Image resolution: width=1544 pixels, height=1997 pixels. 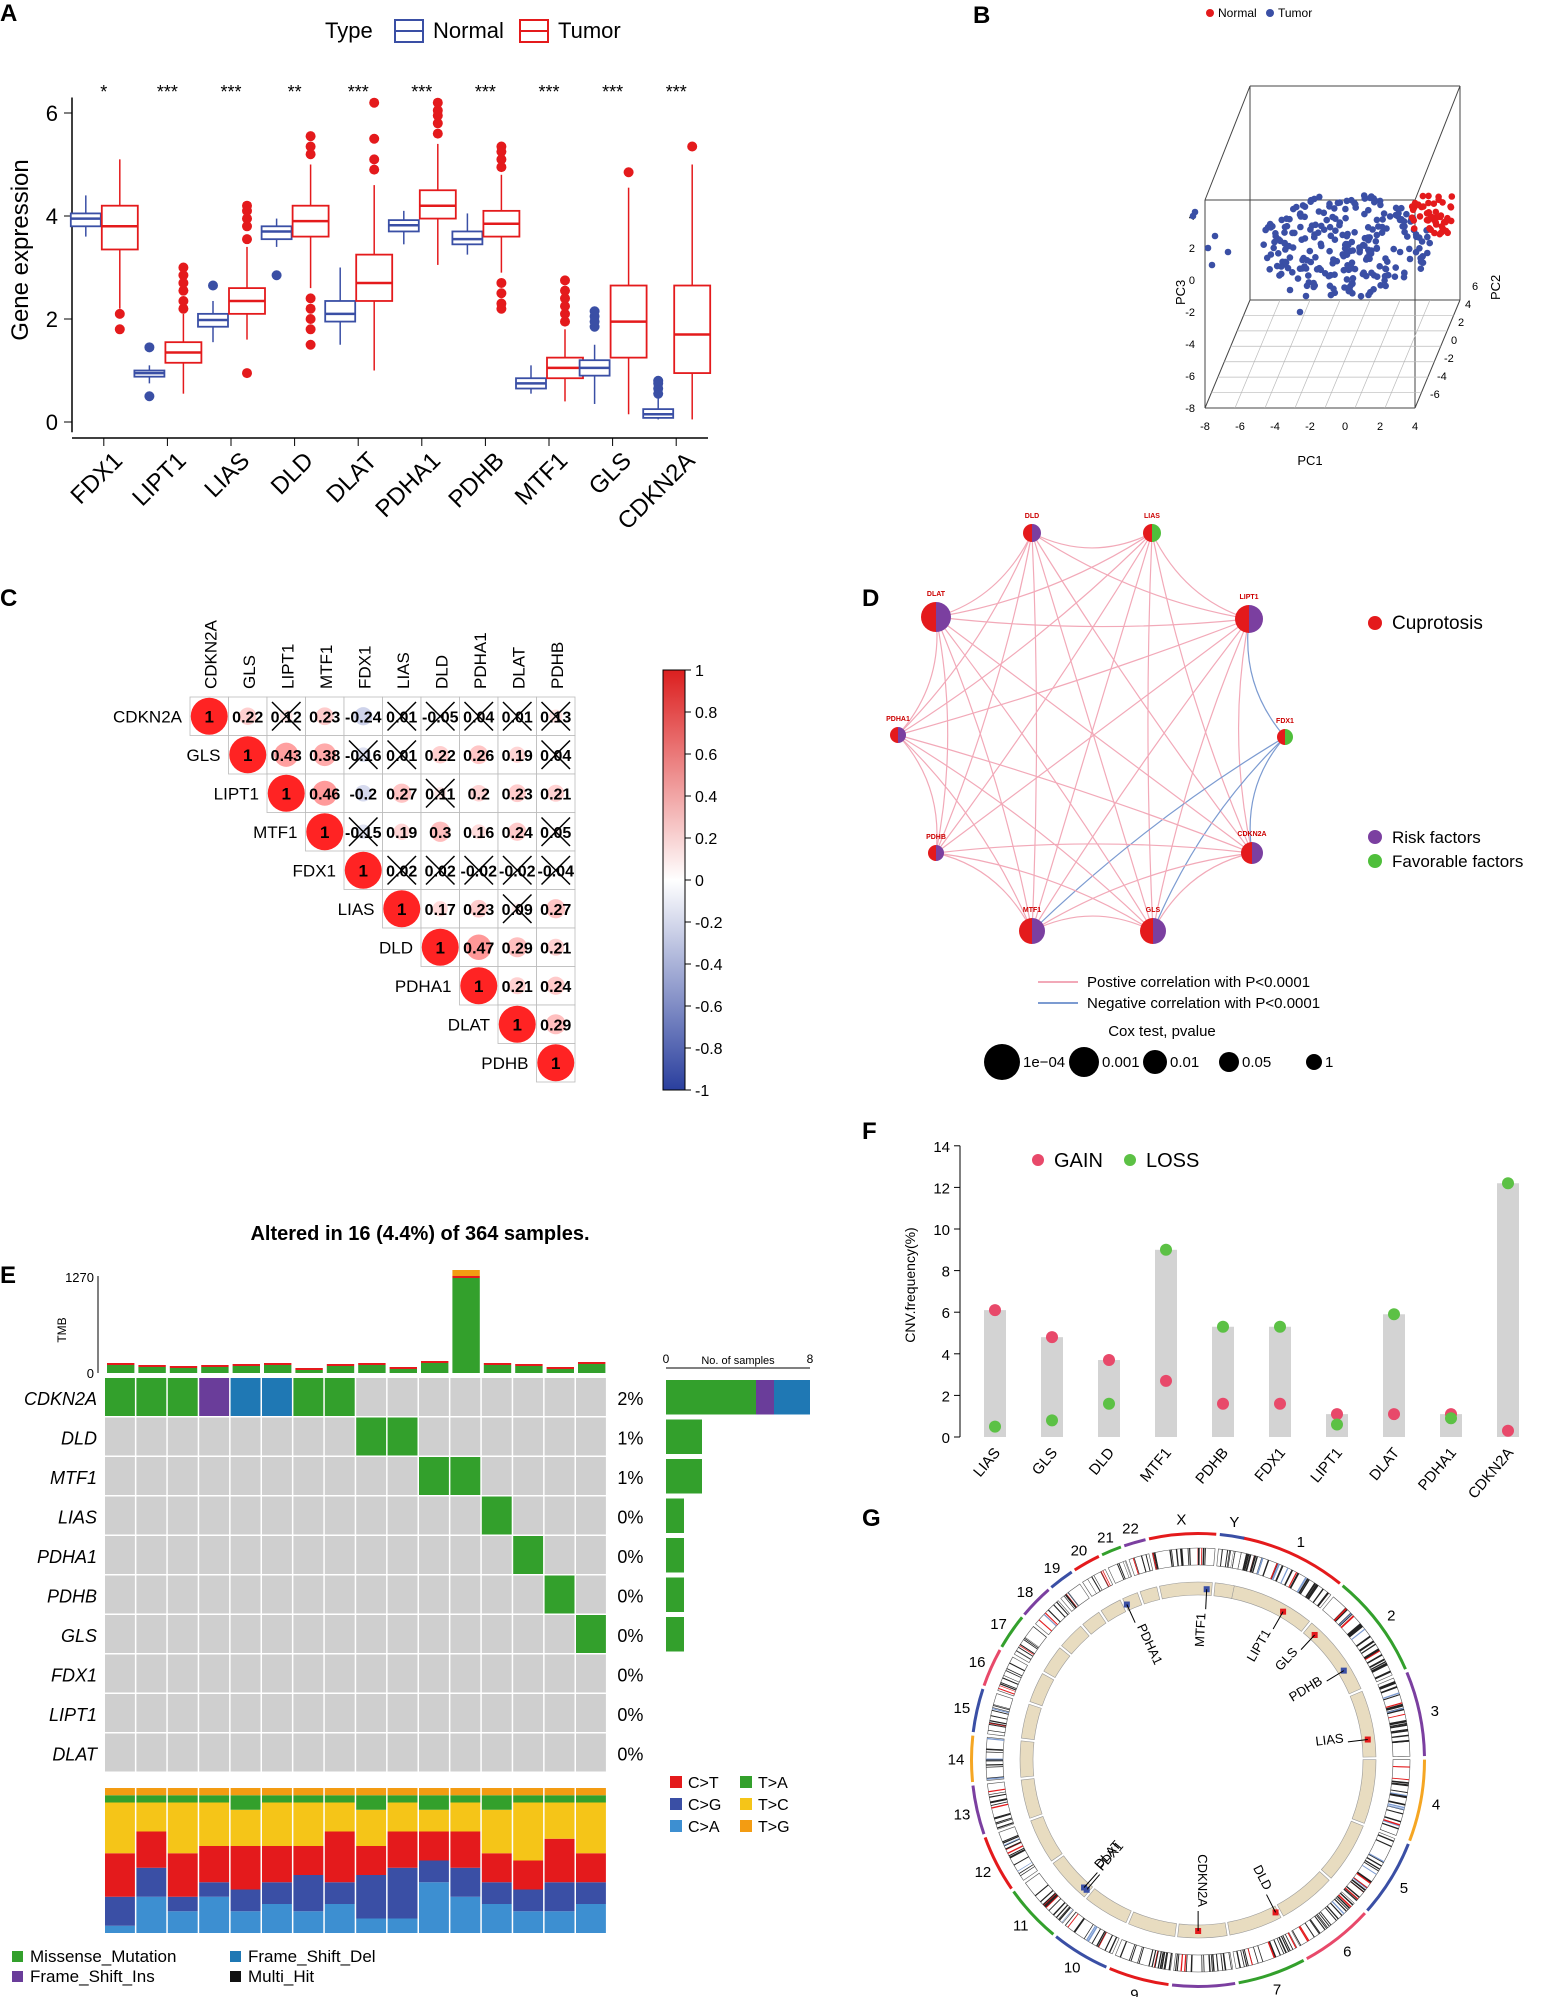 What do you see at coordinates (1461, 323) in the screenshot?
I see `y-tick-label: 2` at bounding box center [1461, 323].